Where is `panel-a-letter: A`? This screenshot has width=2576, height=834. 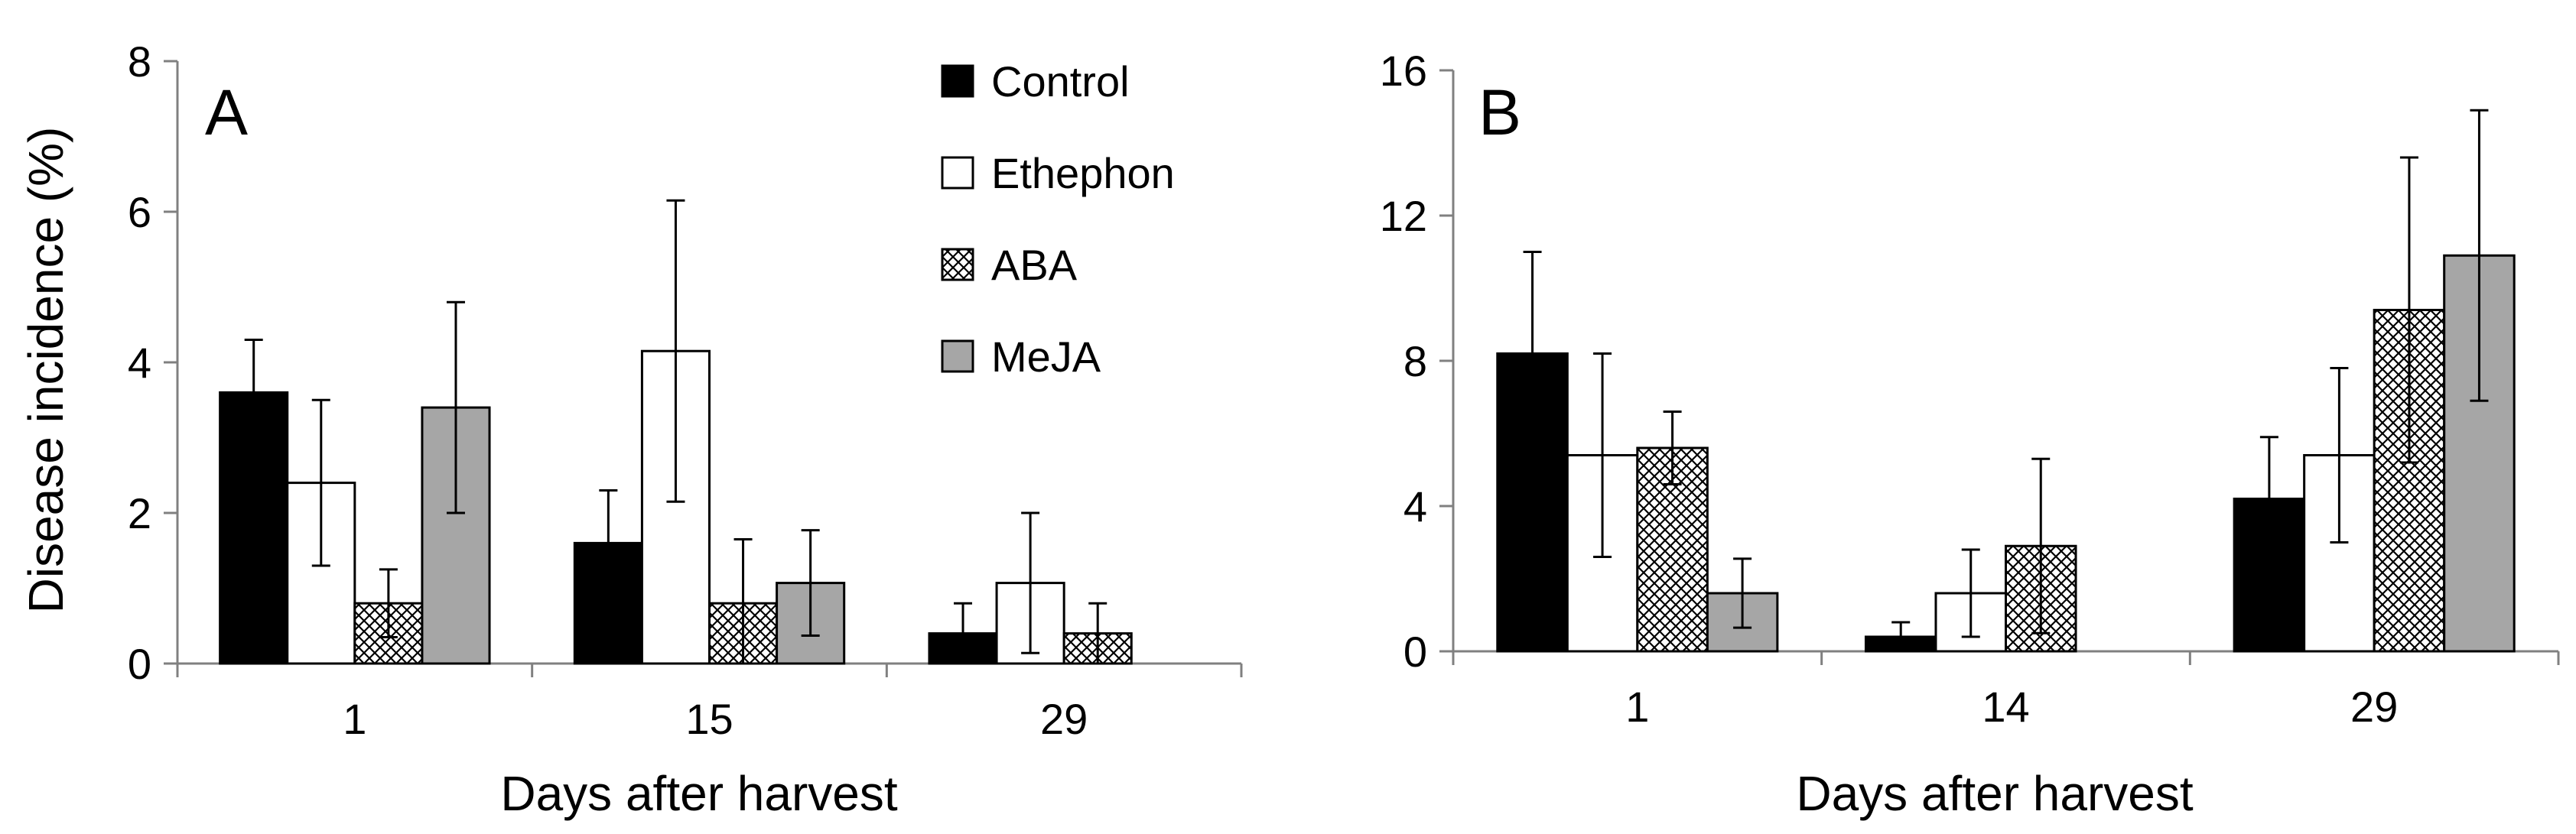 panel-a-letter: A is located at coordinates (226, 112).